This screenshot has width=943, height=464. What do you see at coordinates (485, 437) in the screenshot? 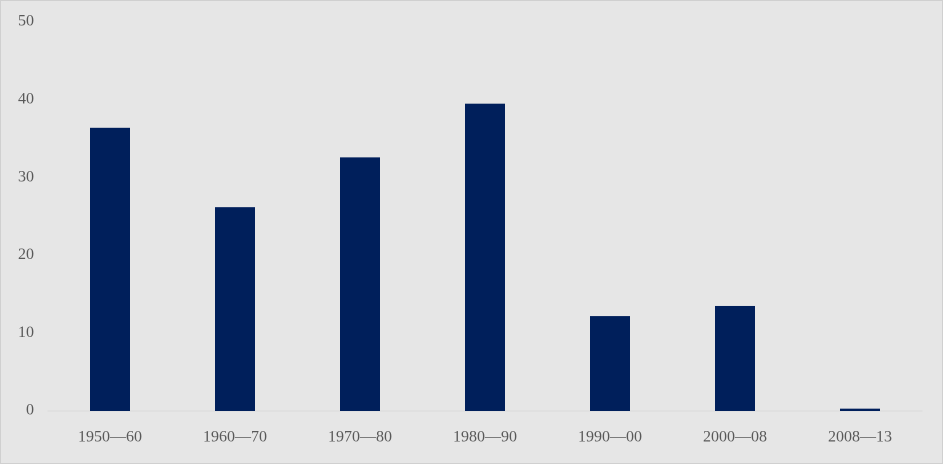
I see `x-tick-label: 1980—90` at bounding box center [485, 437].